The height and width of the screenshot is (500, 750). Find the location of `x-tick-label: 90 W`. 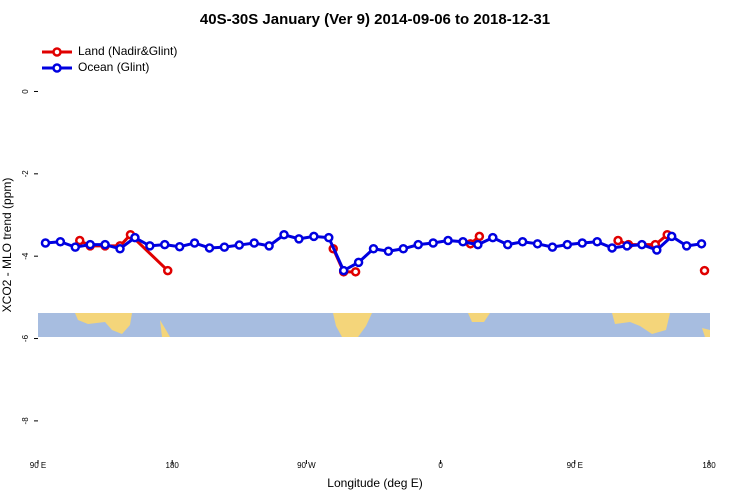

x-tick-label: 90 W is located at coordinates (306, 465).